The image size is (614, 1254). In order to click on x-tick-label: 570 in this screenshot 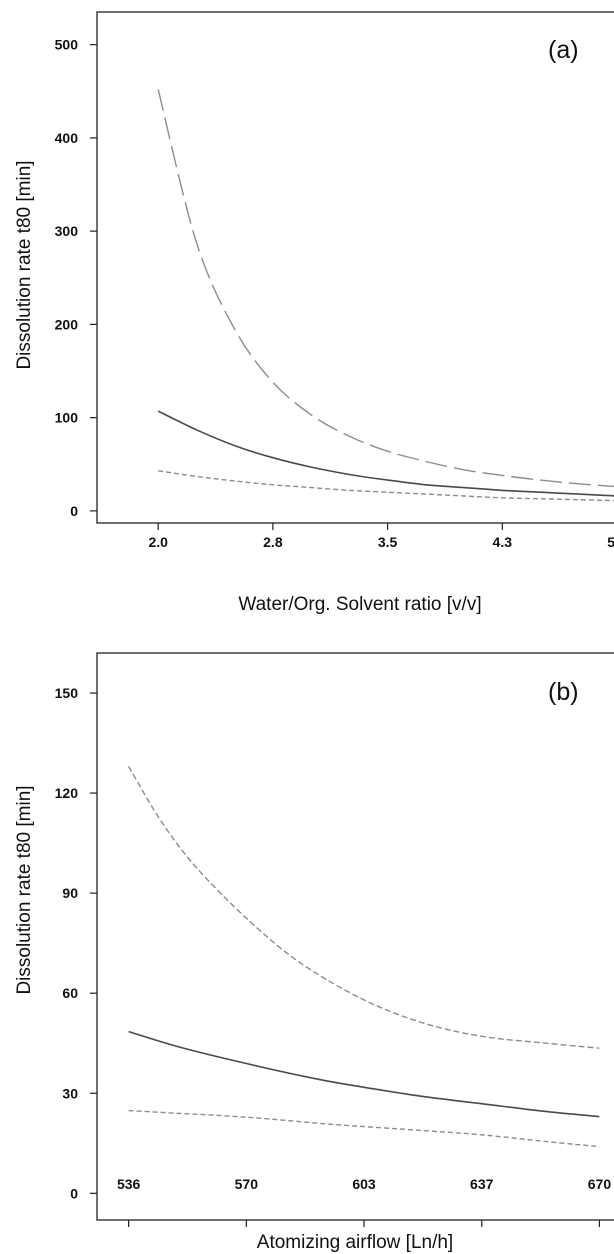, I will do `click(247, 1184)`.